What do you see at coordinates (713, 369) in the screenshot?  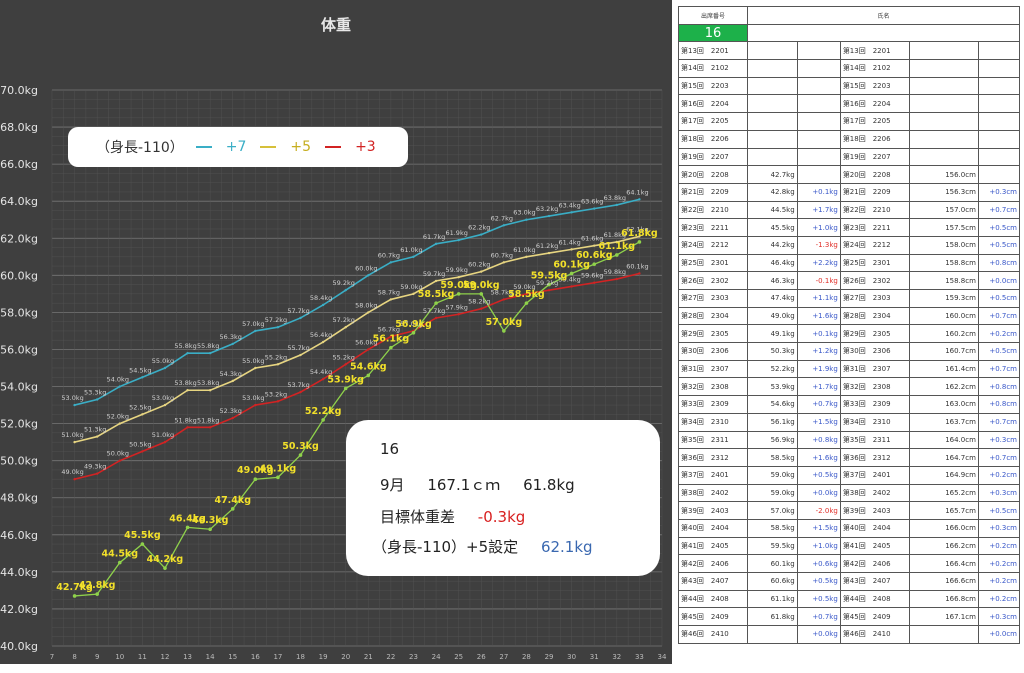 I see `round-label-left: 第31回 2307` at bounding box center [713, 369].